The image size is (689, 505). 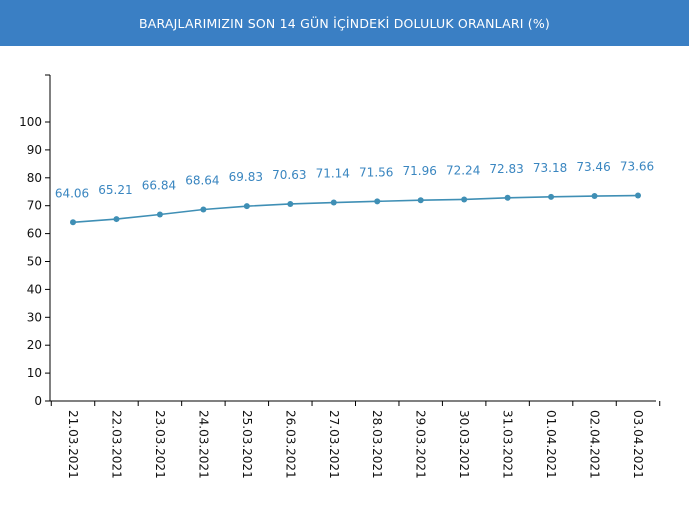 What do you see at coordinates (376, 172) in the screenshot?
I see `data-label: 71.56` at bounding box center [376, 172].